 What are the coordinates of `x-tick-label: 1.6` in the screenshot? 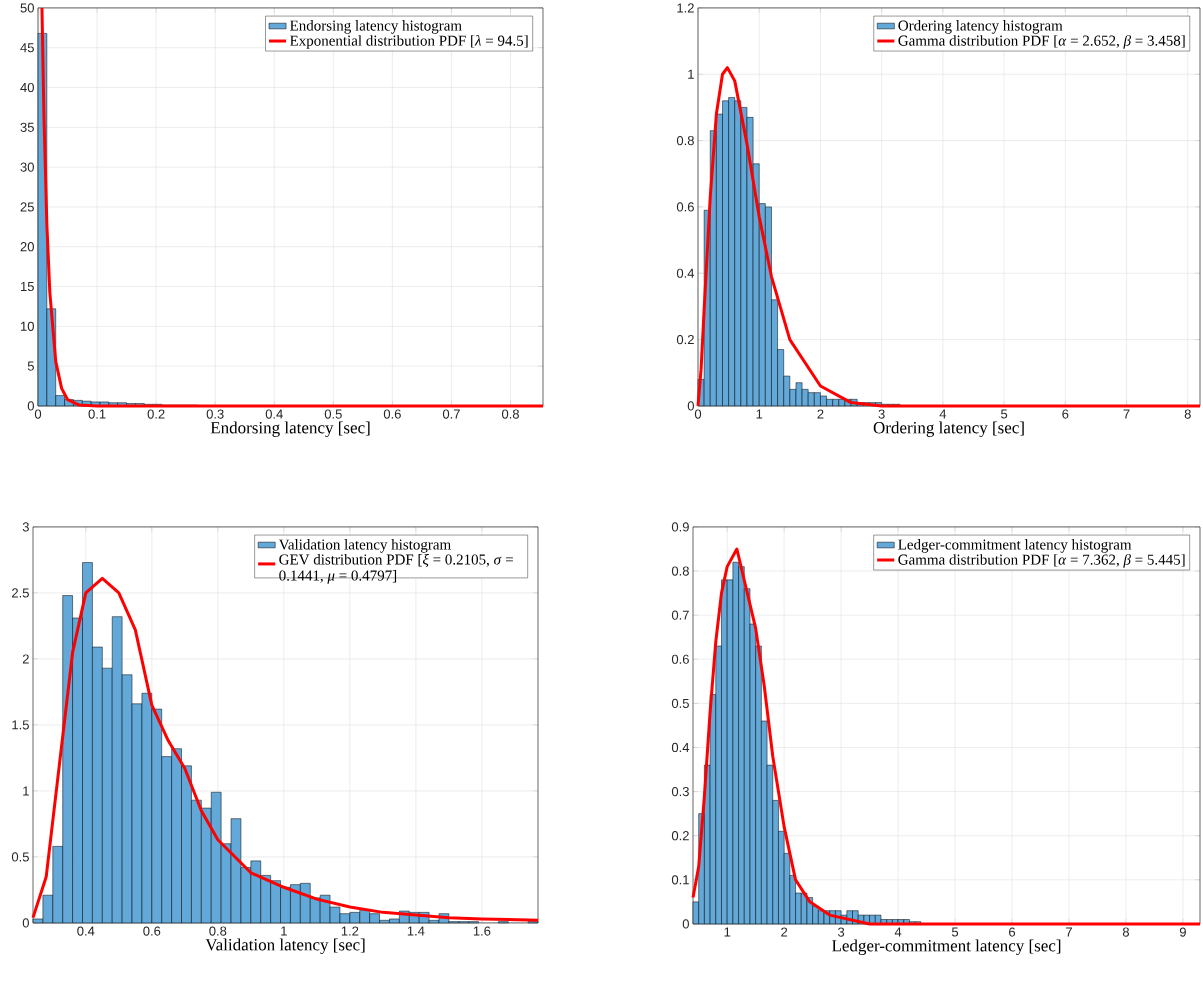 It's located at (482, 931).